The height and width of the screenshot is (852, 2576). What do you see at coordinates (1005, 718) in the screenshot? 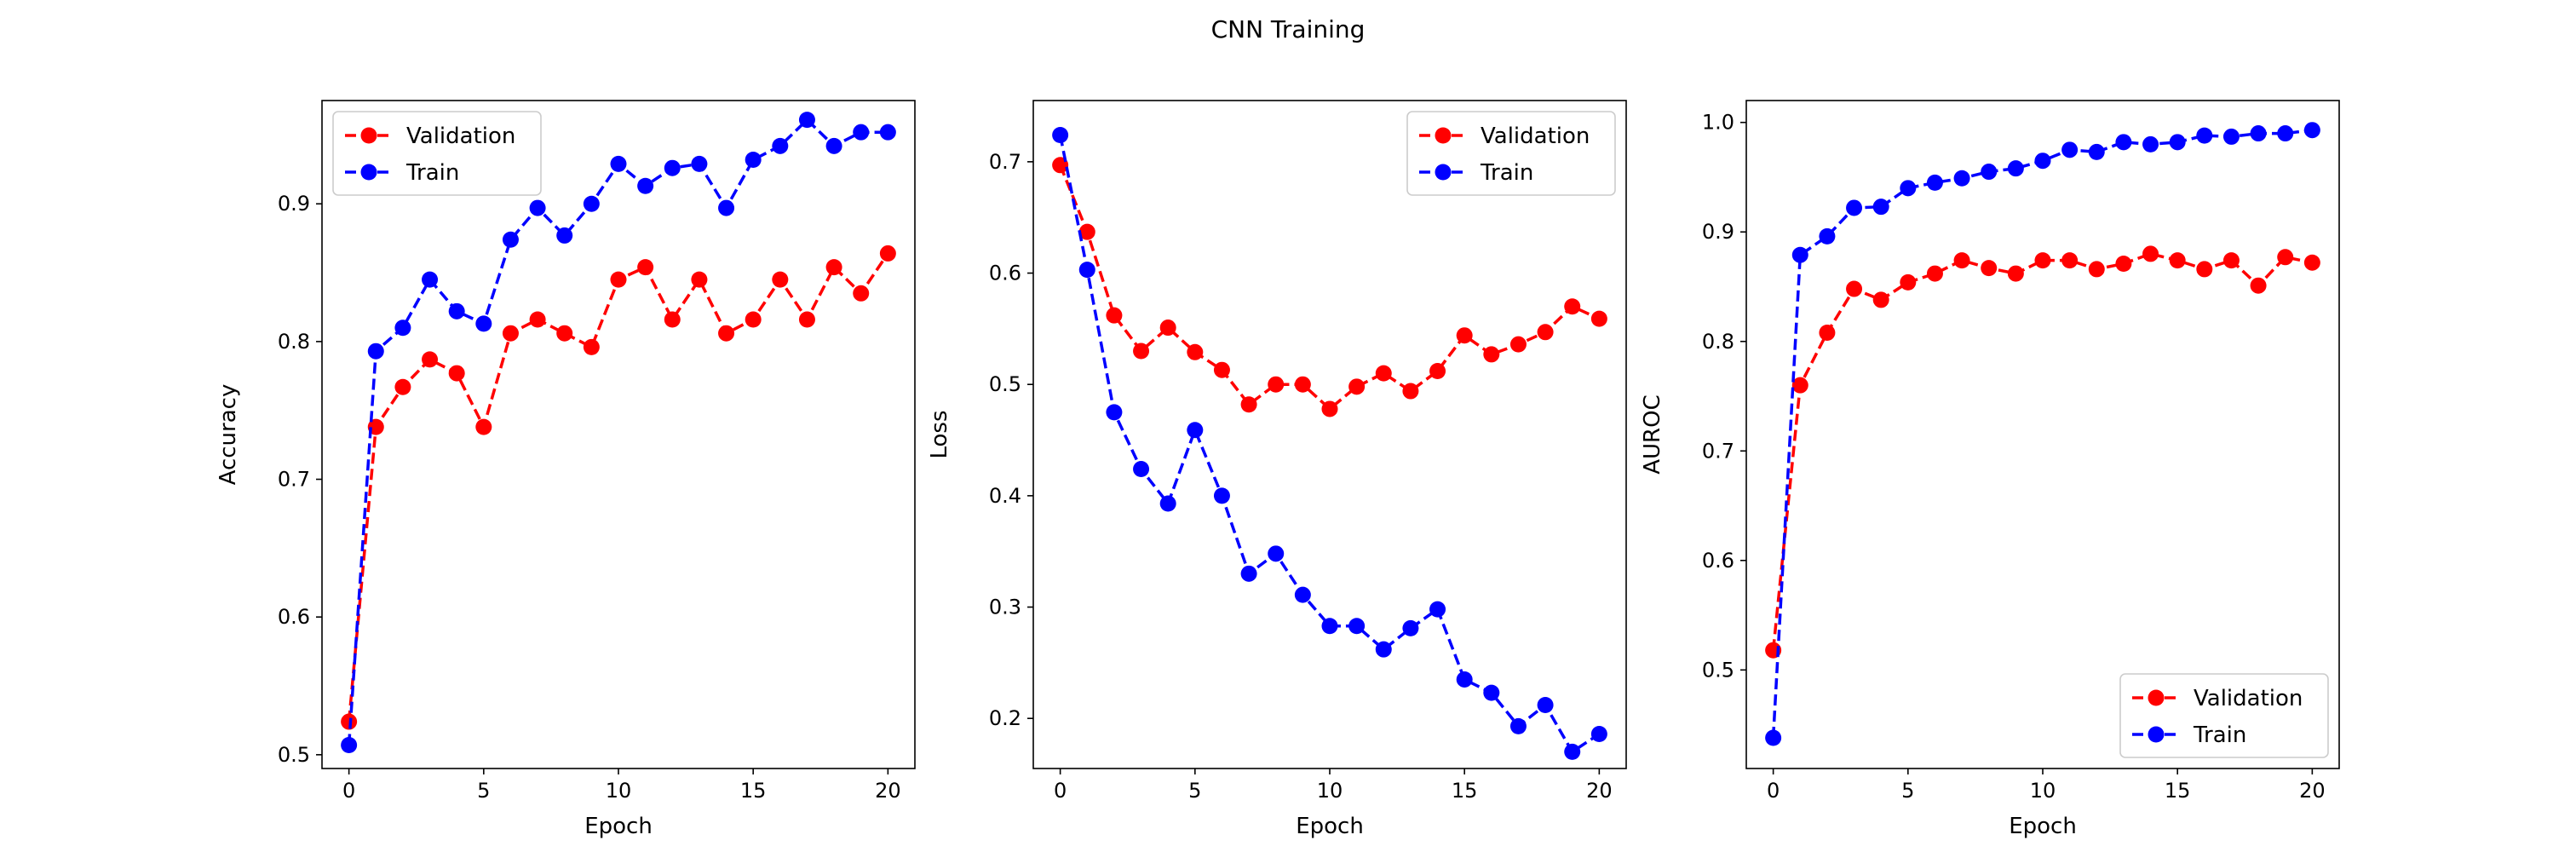
I see `y-tick-label: 0.2` at bounding box center [1005, 718].